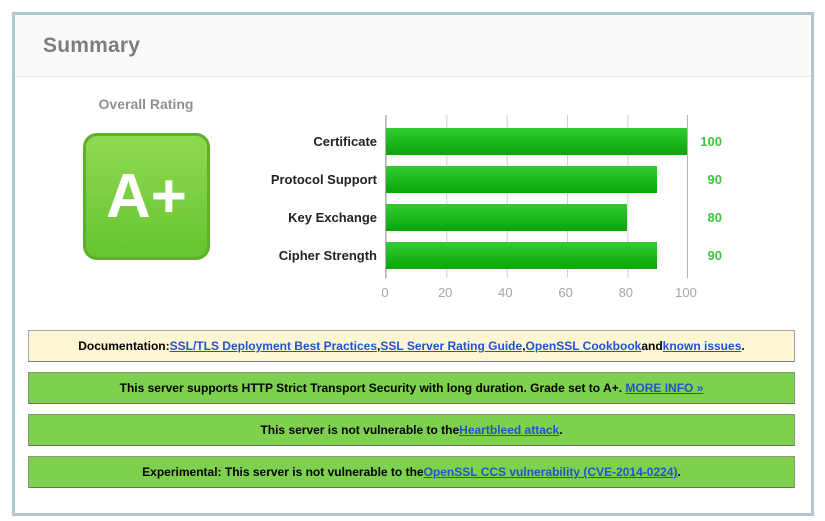 The height and width of the screenshot is (521, 825). Describe the element at coordinates (146, 196) in the screenshot. I see `grade-badge: A+` at that location.